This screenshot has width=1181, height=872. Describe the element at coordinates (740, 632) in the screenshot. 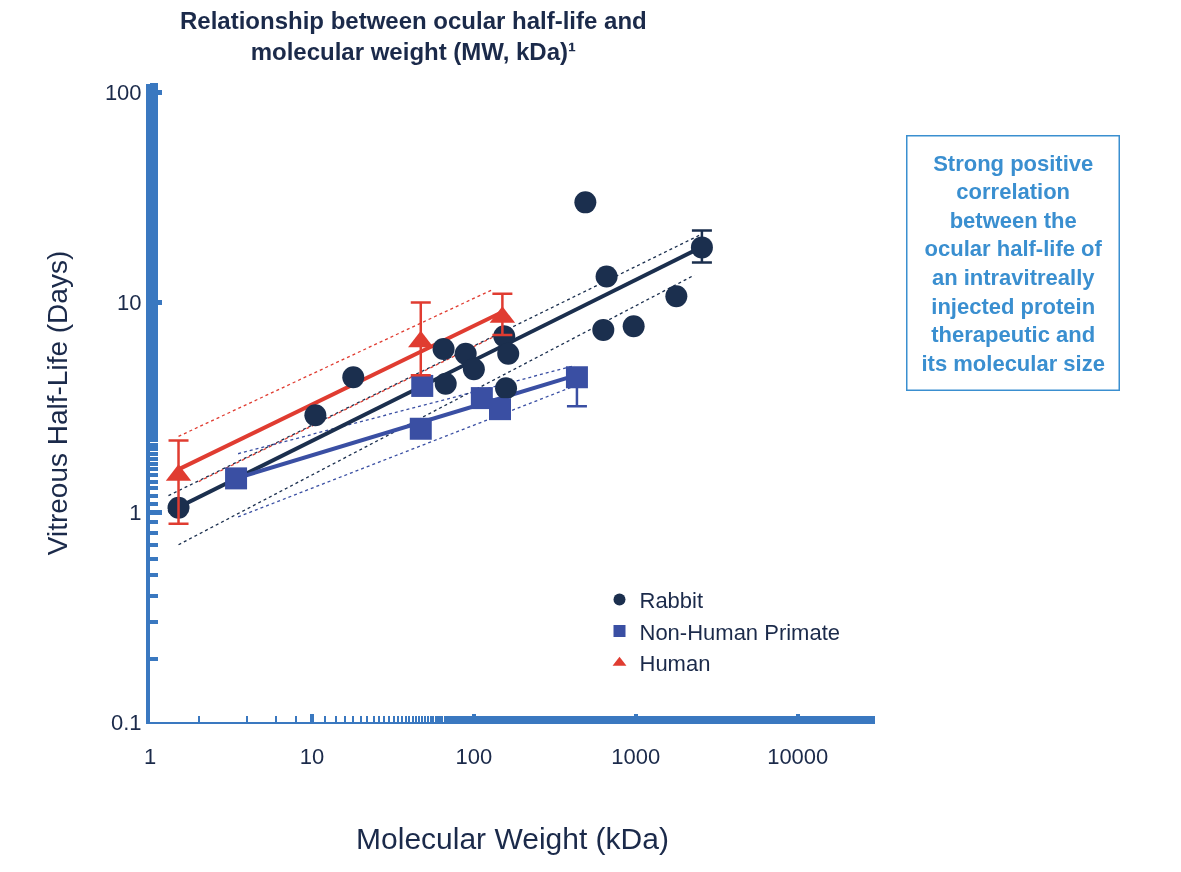

I see `legend-label: Non-Human Primate` at that location.